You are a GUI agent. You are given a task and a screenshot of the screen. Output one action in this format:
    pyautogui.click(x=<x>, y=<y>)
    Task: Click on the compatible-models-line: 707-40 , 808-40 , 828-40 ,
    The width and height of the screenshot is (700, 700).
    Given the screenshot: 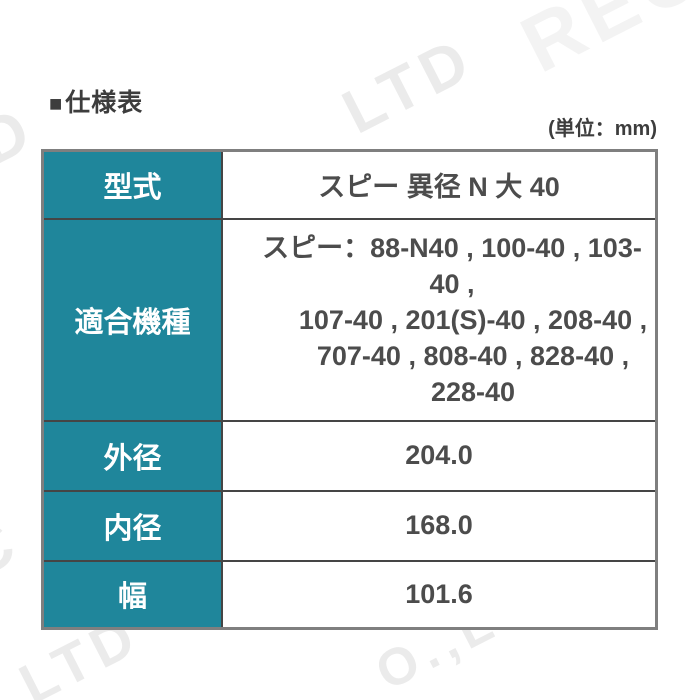 What is the action you would take?
    pyautogui.click(x=473, y=355)
    